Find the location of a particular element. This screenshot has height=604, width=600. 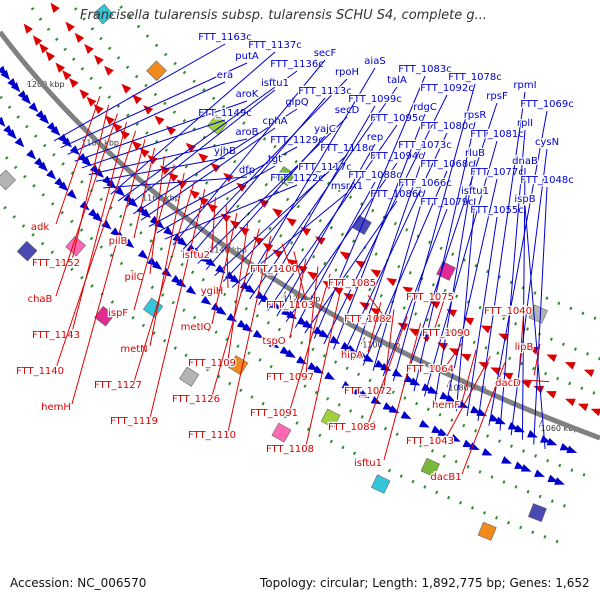

forward-gene-label: talA is located at coordinates (397, 80).